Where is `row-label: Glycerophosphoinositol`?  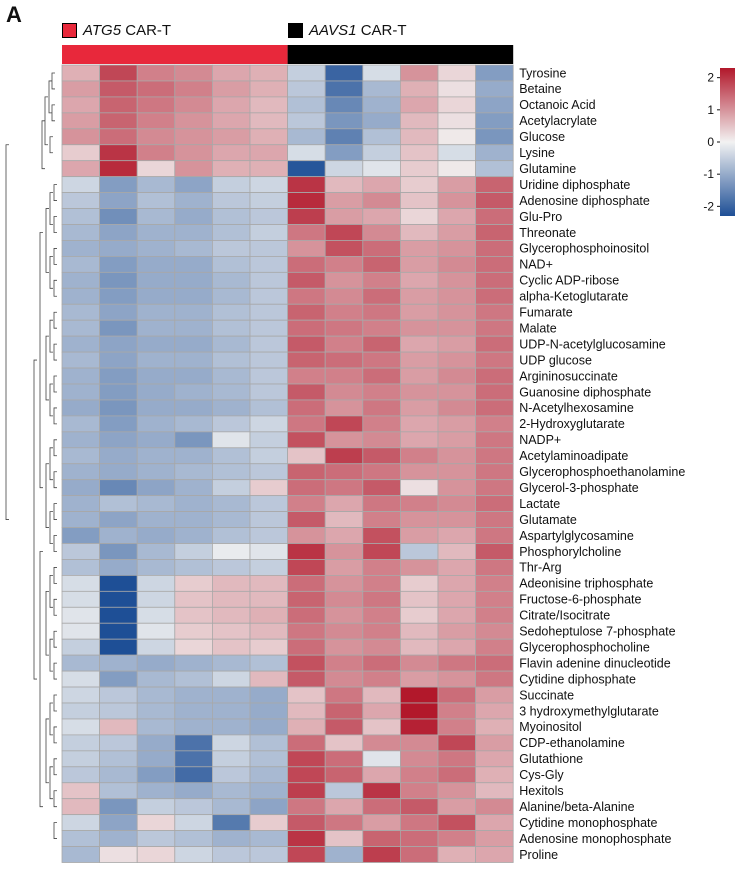 row-label: Glycerophosphoinositol is located at coordinates (584, 249).